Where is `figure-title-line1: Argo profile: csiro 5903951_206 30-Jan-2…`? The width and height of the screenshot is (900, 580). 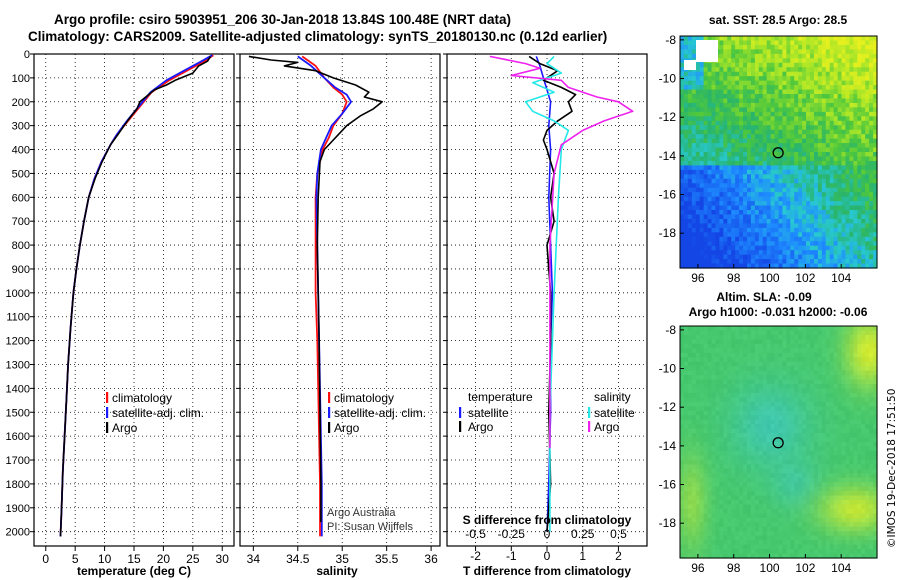
figure-title-line1: Argo profile: csiro 5903951_206 30-Jan-2… is located at coordinates (282, 19).